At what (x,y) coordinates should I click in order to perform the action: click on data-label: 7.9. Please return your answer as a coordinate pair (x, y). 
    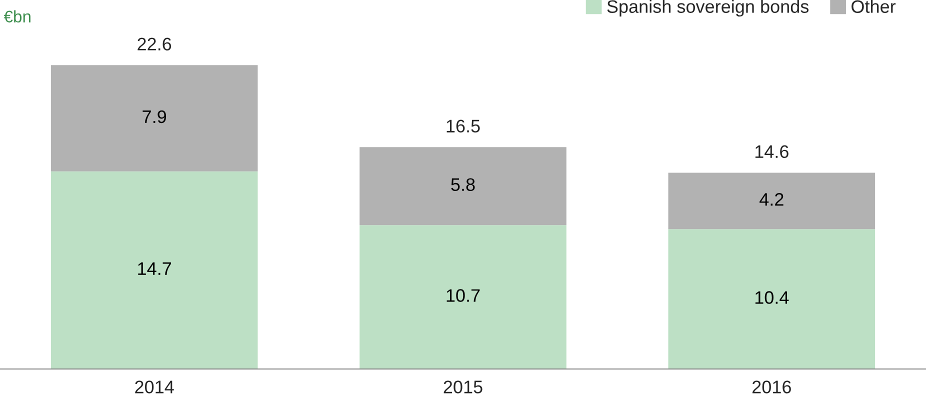
    Looking at the image, I should click on (154, 117).